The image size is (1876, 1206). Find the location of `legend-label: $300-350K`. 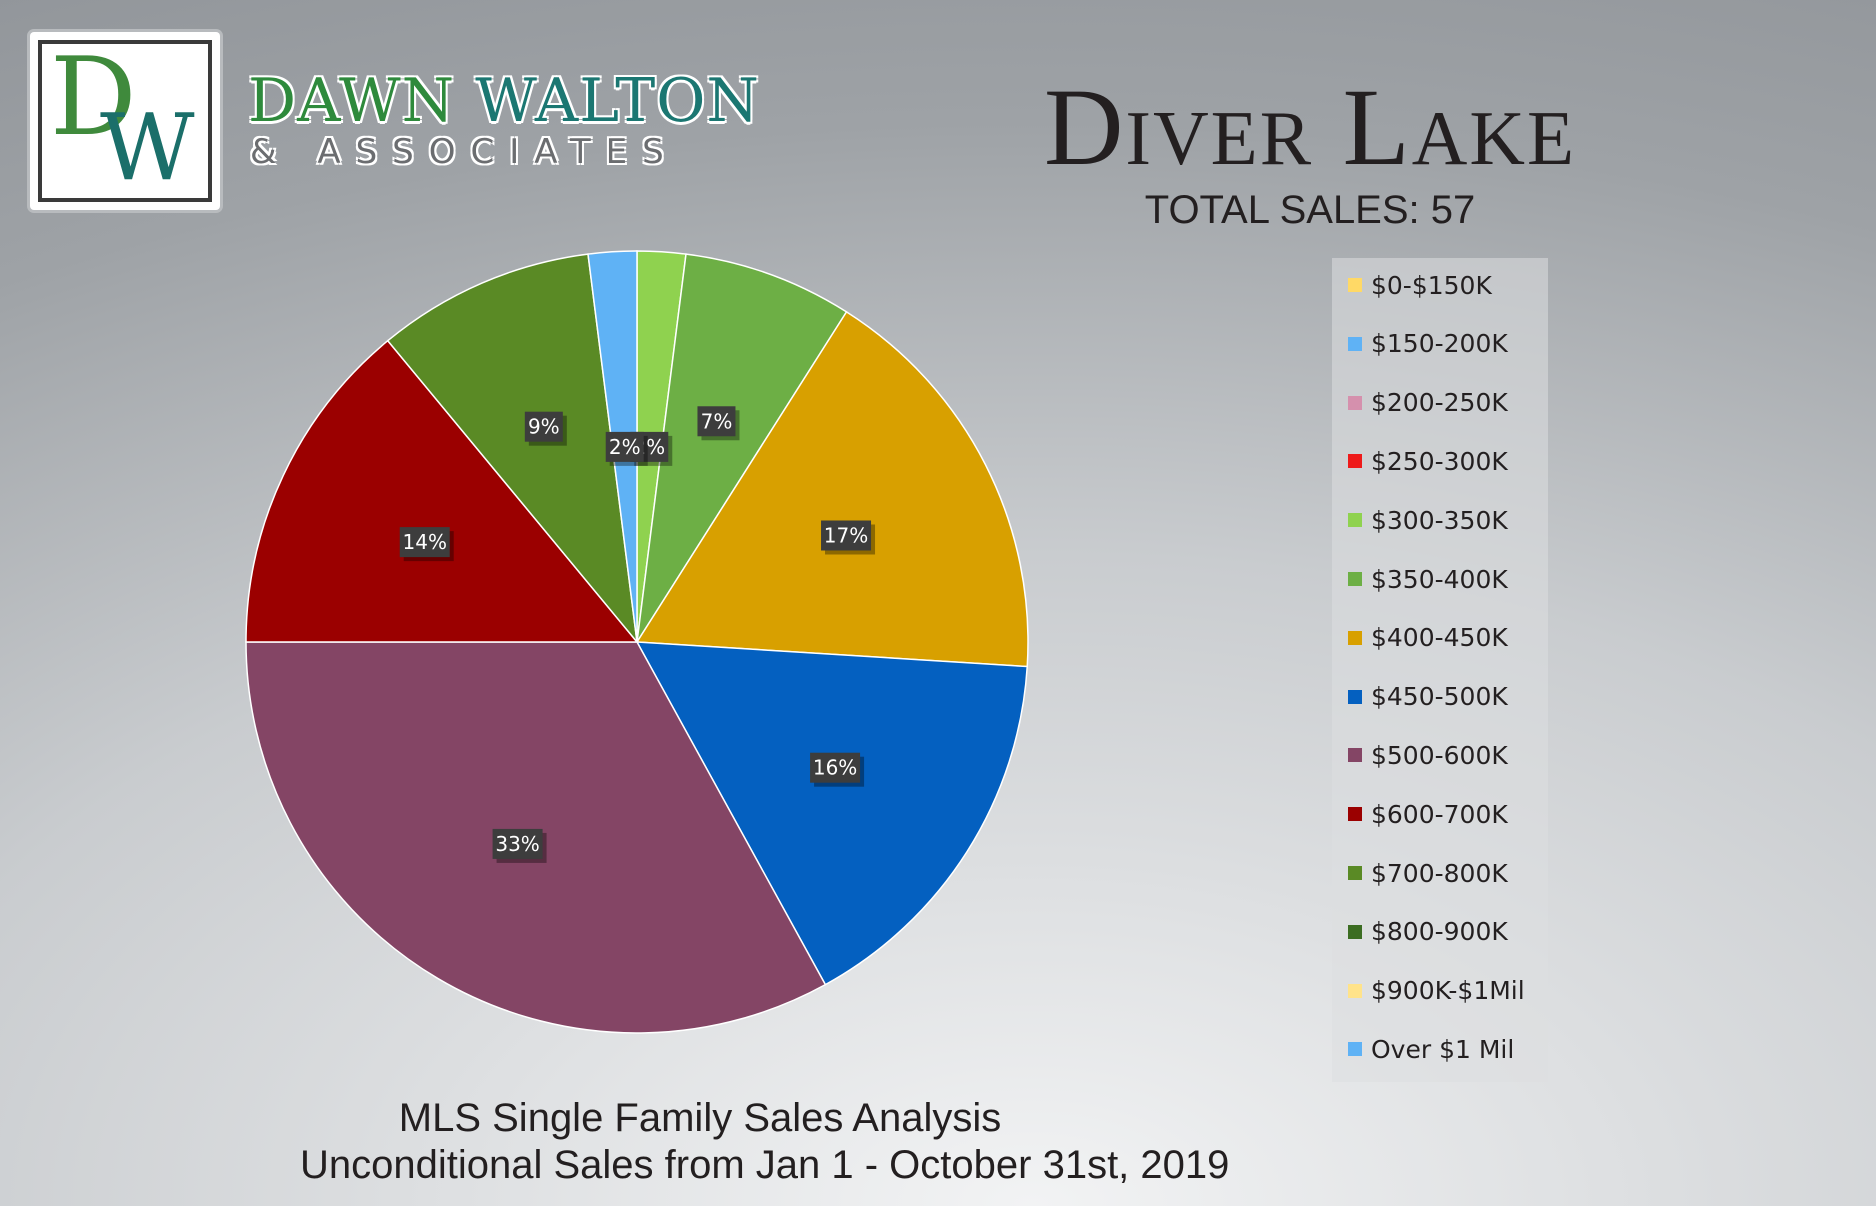

legend-label: $300-350K is located at coordinates (1439, 520).